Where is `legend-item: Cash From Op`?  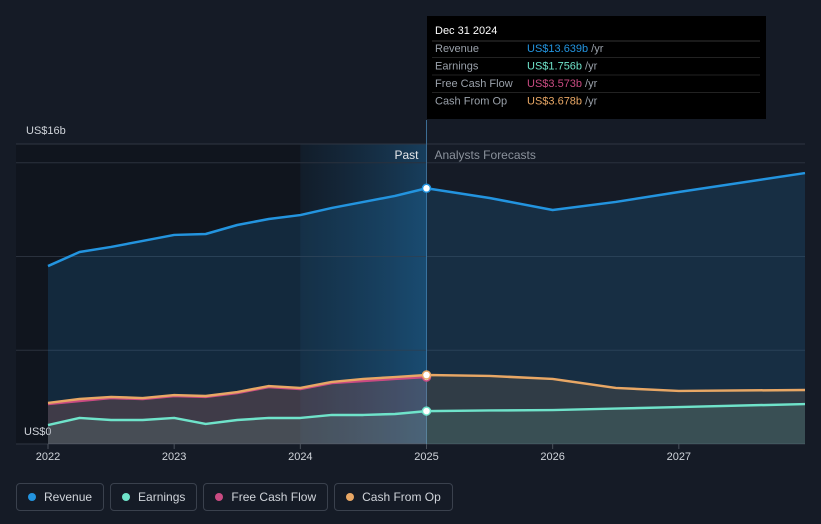
legend-item: Cash From Op is located at coordinates (393, 497).